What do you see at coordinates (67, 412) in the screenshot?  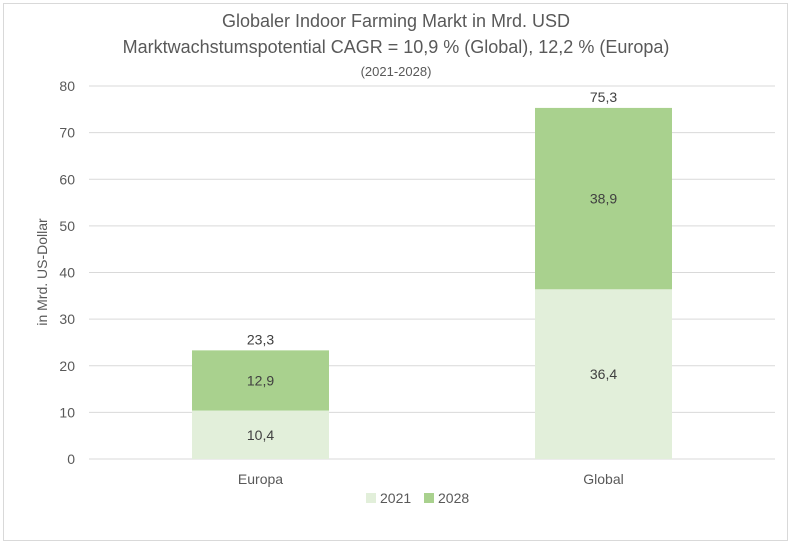 I see `y-tick-label: 10` at bounding box center [67, 412].